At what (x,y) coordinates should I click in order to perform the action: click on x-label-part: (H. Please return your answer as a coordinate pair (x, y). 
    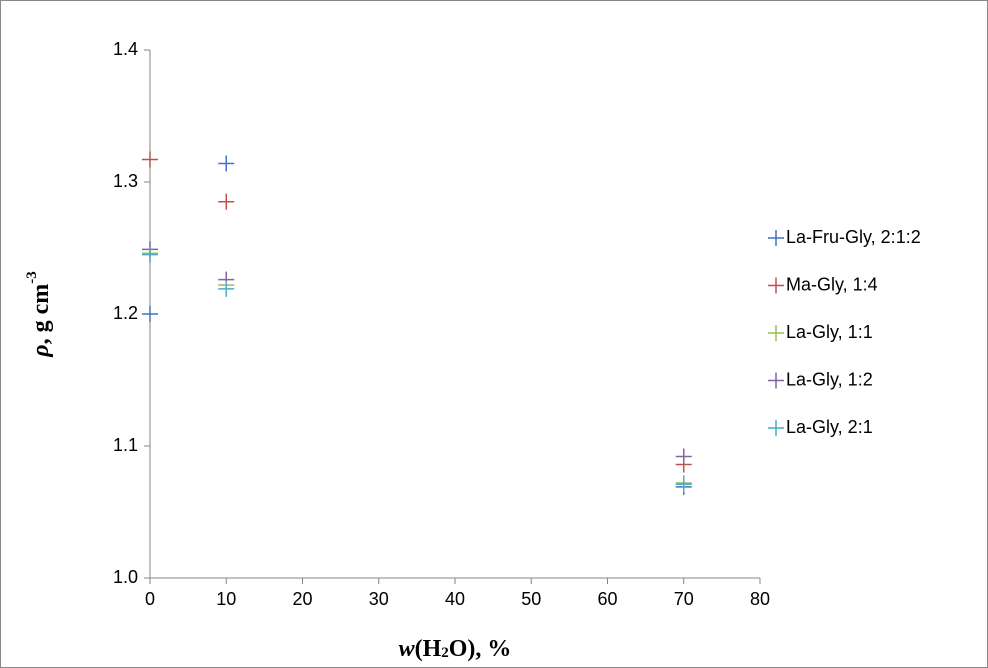
    Looking at the image, I should click on (428, 649).